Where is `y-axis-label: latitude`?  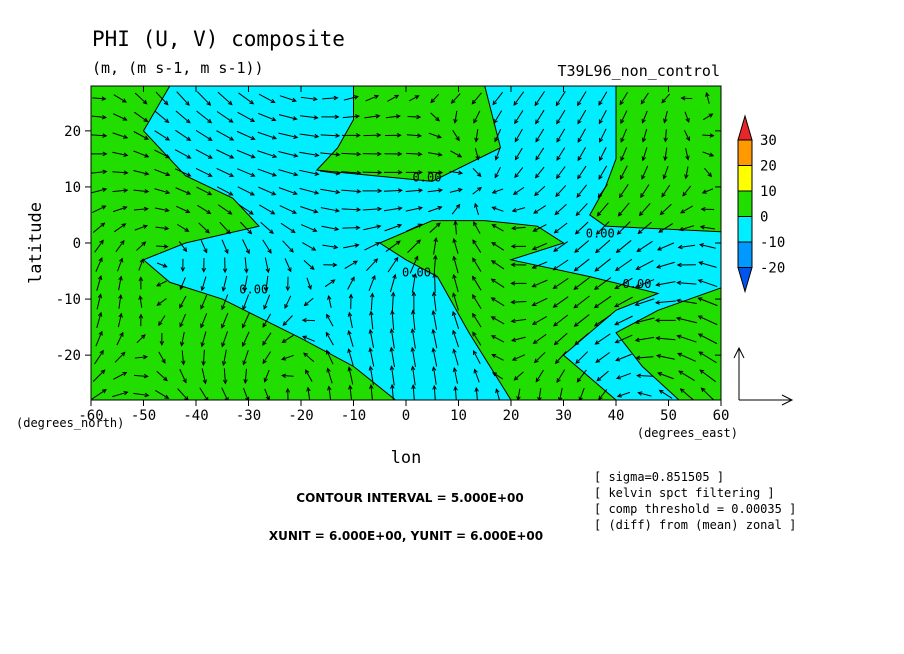 y-axis-label: latitude is located at coordinates (36, 243).